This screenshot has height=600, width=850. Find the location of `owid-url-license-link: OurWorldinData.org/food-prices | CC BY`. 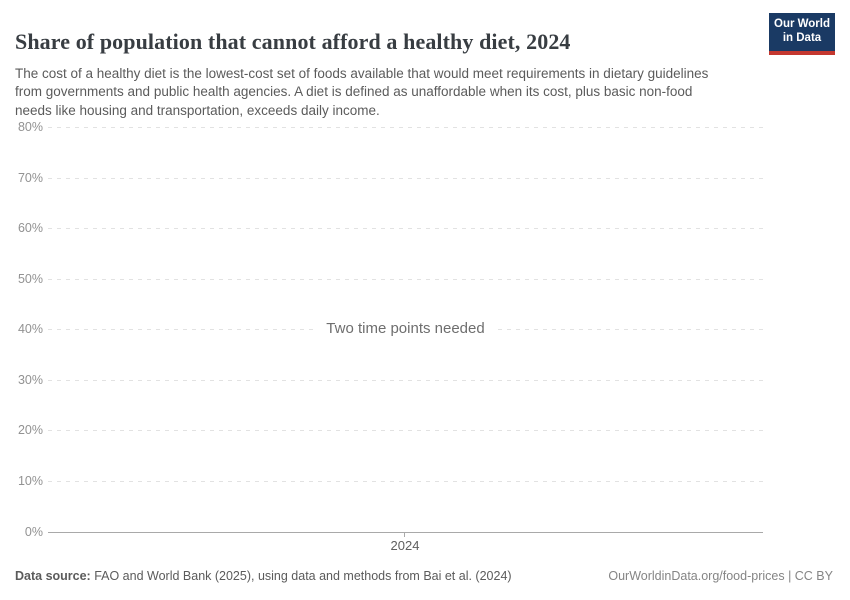

owid-url-license-link: OurWorldinData.org/food-prices | CC BY is located at coordinates (720, 576).